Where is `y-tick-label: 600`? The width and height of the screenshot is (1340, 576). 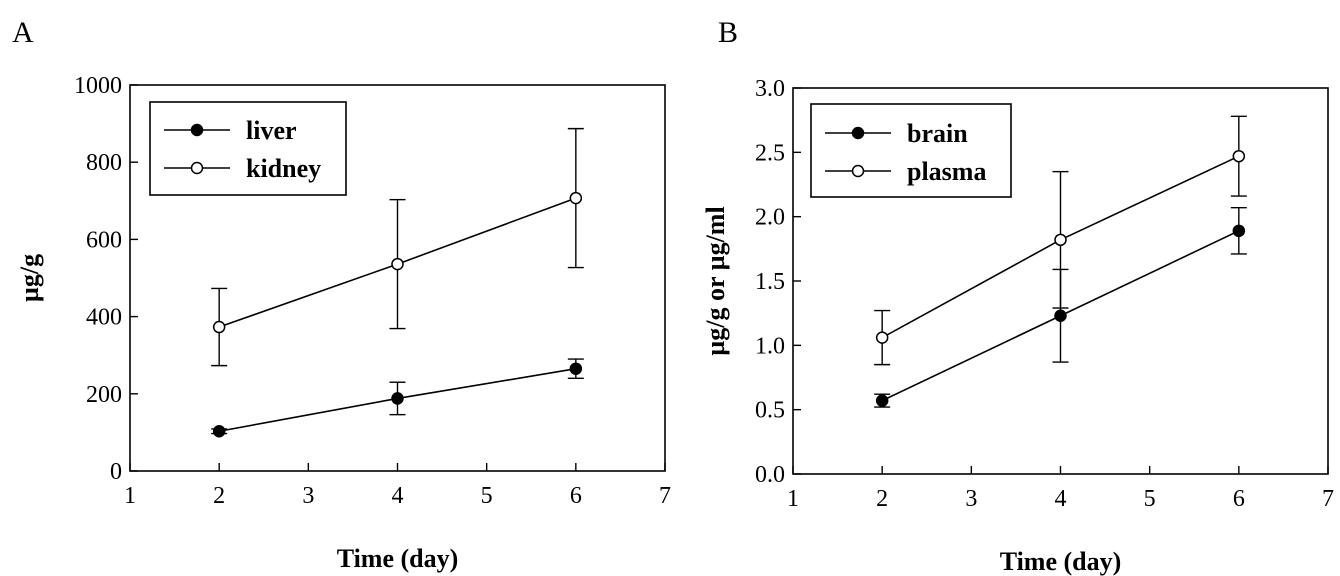 y-tick-label: 600 is located at coordinates (104, 240).